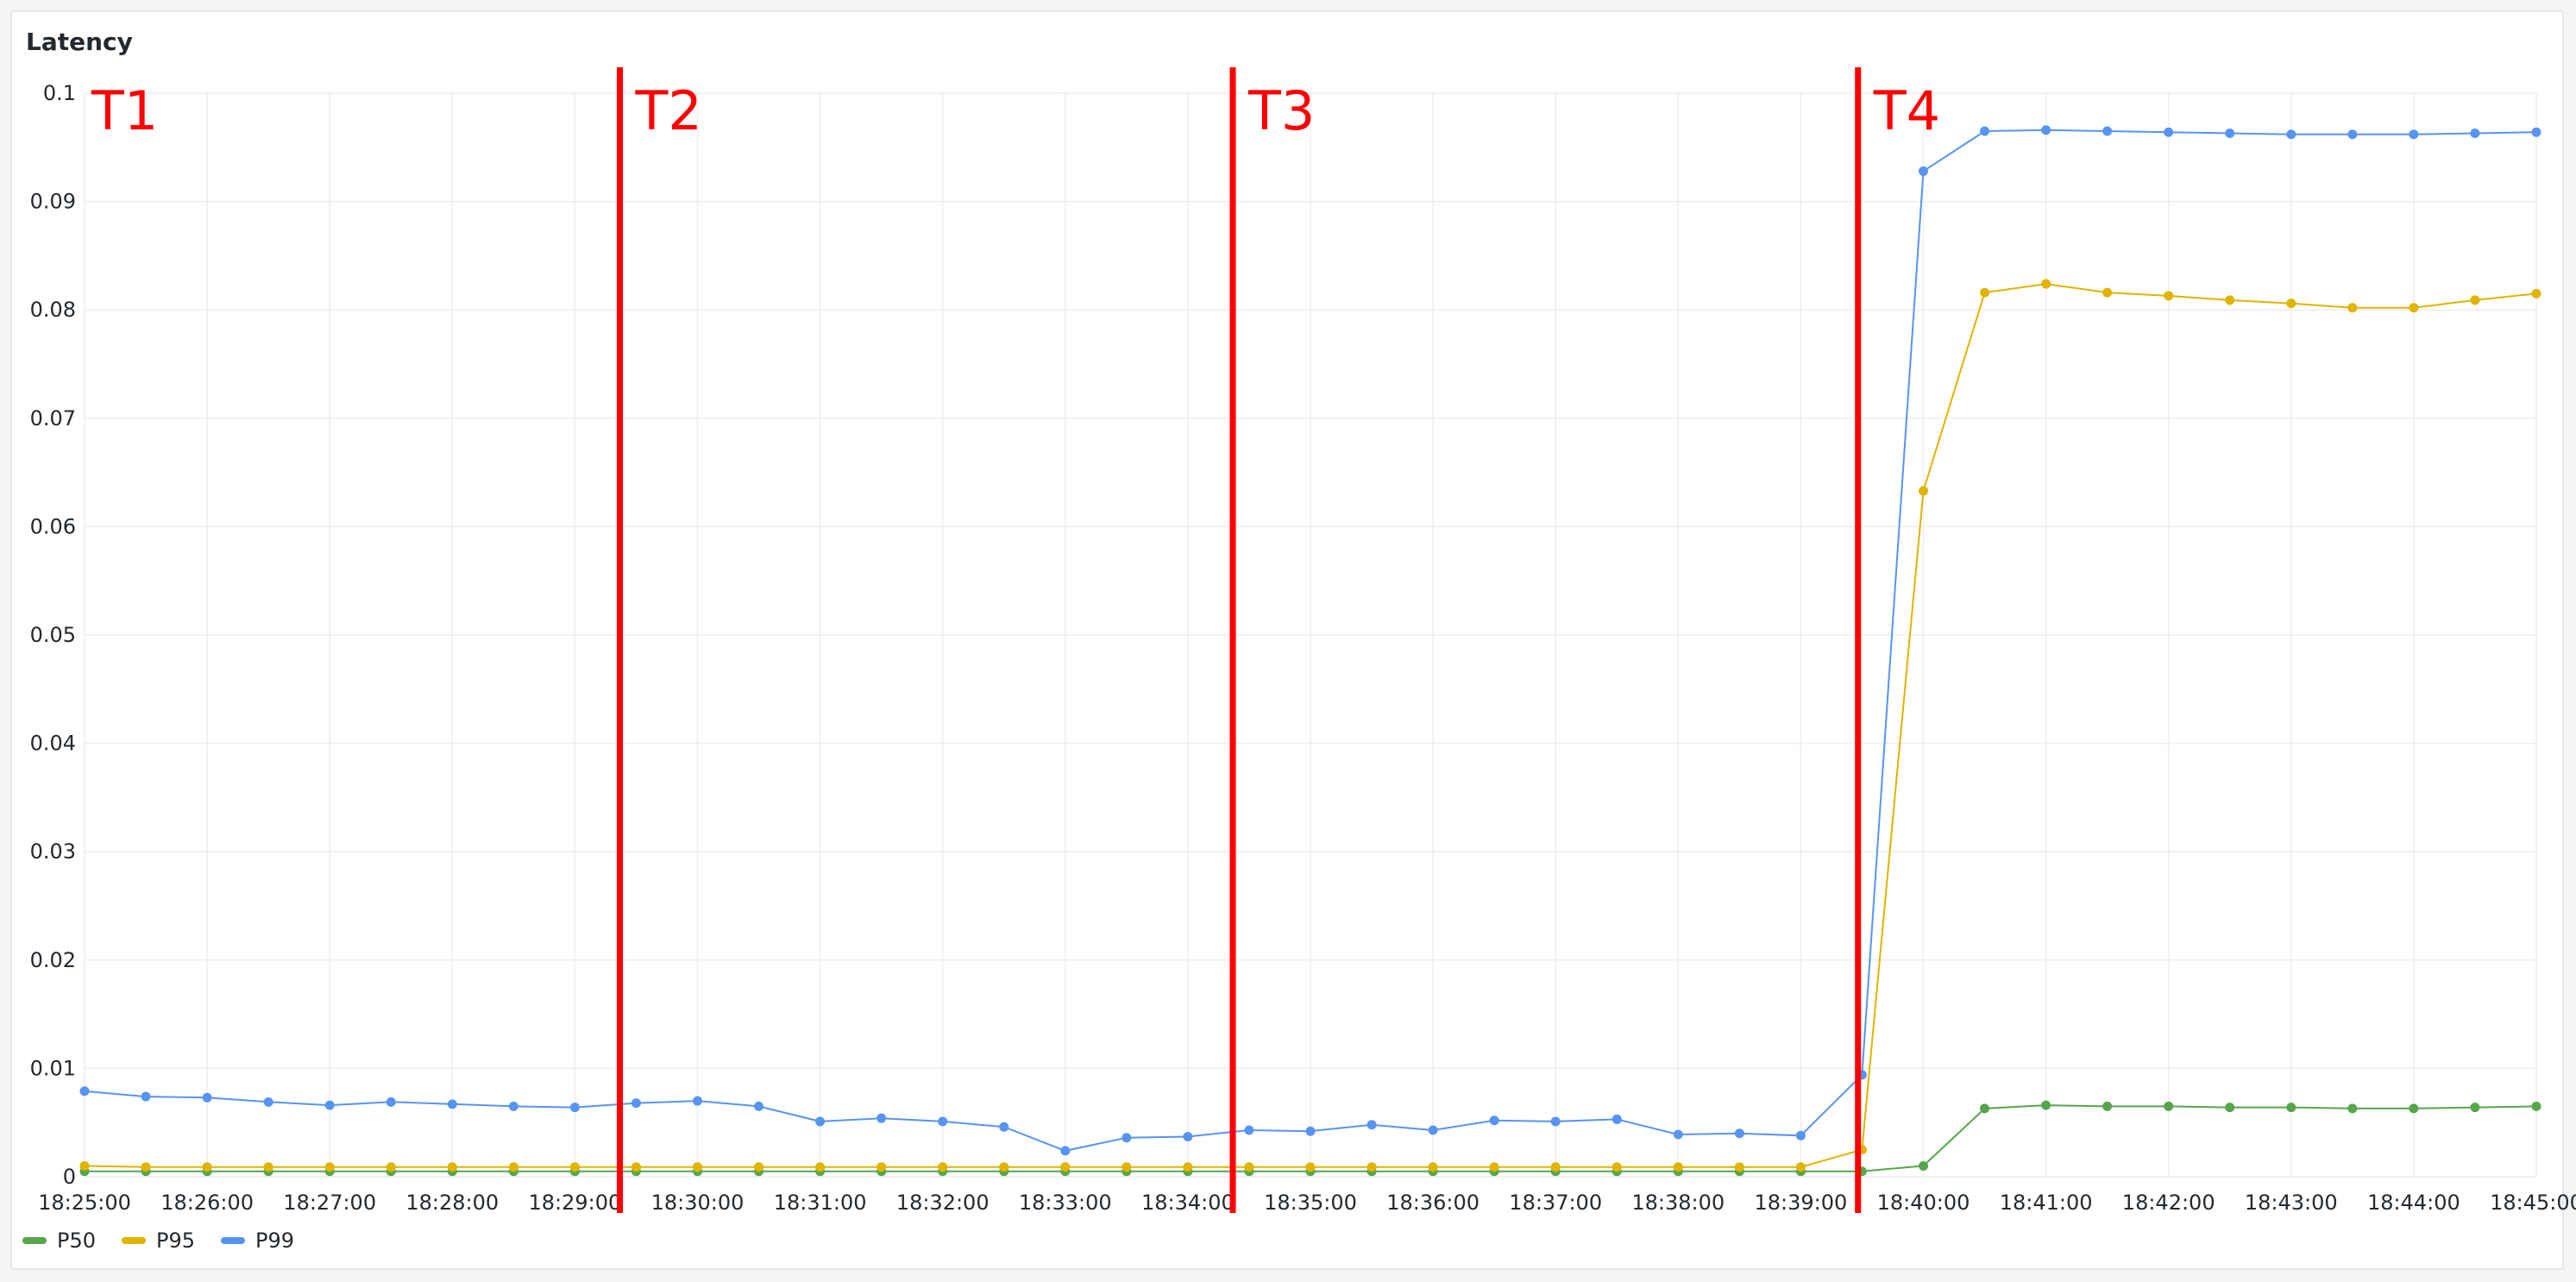  I want to click on legend-item-p99: P99, so click(257, 1241).